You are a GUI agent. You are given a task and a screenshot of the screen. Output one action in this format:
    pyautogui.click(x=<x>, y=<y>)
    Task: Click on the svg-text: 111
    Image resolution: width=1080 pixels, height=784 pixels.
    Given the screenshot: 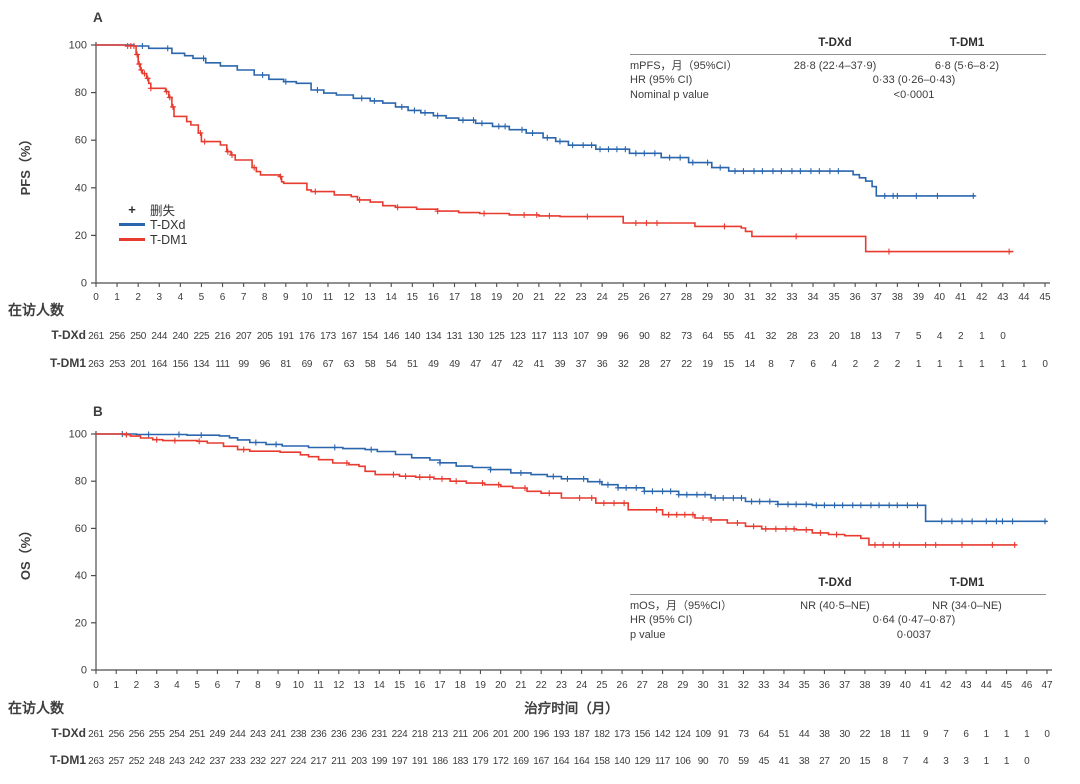 What is the action you would take?
    pyautogui.click(x=222, y=364)
    